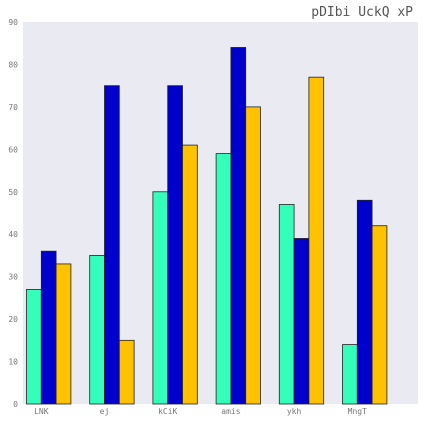 Image resolution: width=423 pixels, height=423 pixels. Describe the element at coordinates (41, 411) in the screenshot. I see `x-tick-label: LNK` at that location.